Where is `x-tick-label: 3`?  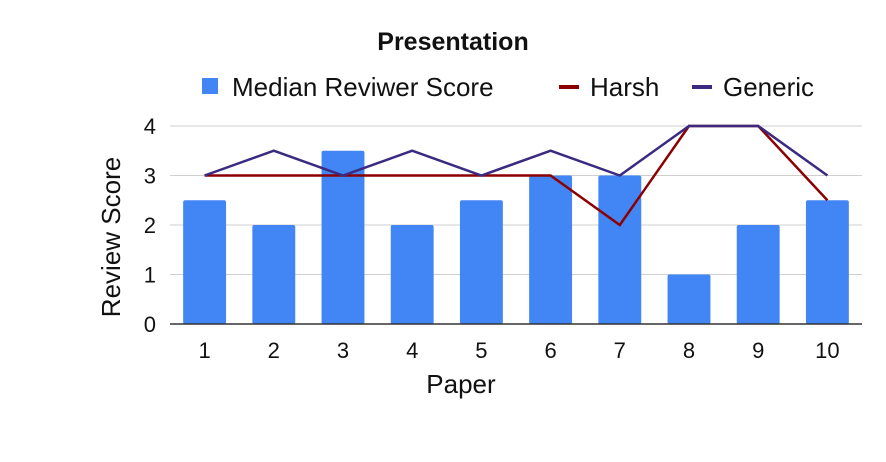 x-tick-label: 3 is located at coordinates (343, 350).